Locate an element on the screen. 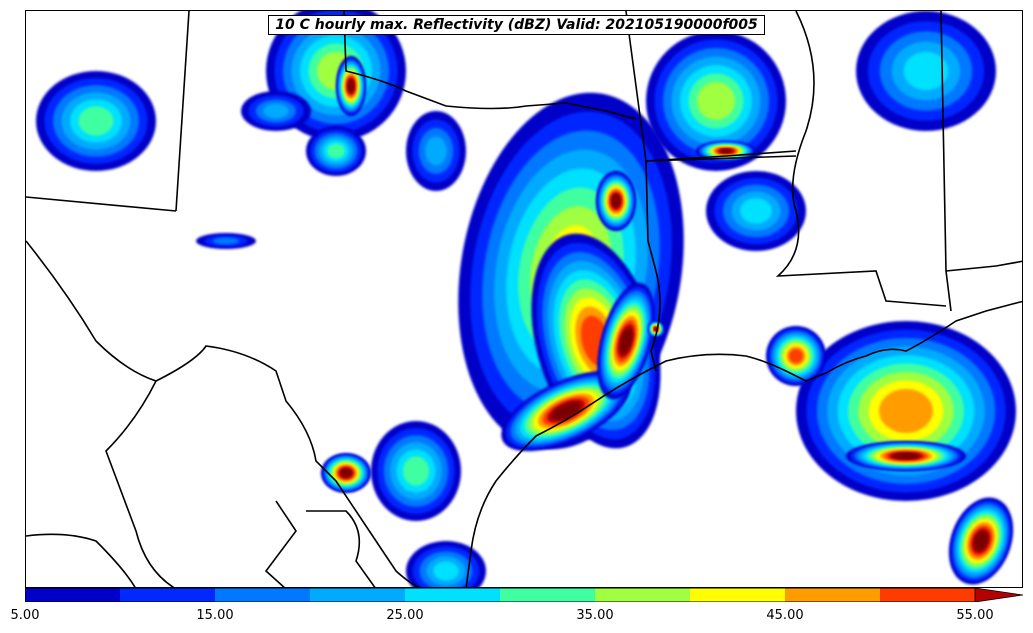 The width and height of the screenshot is (1033, 633). state-border-ar-north is located at coordinates (711, 86).